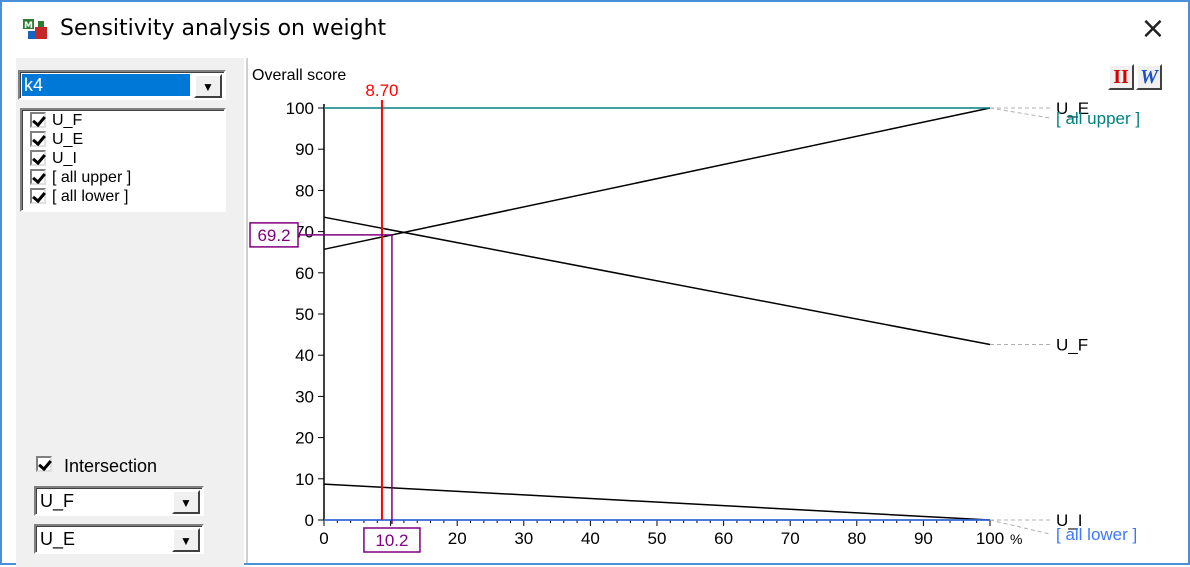  Describe the element at coordinates (923, 538) in the screenshot. I see `x-tick-label: 90` at that location.